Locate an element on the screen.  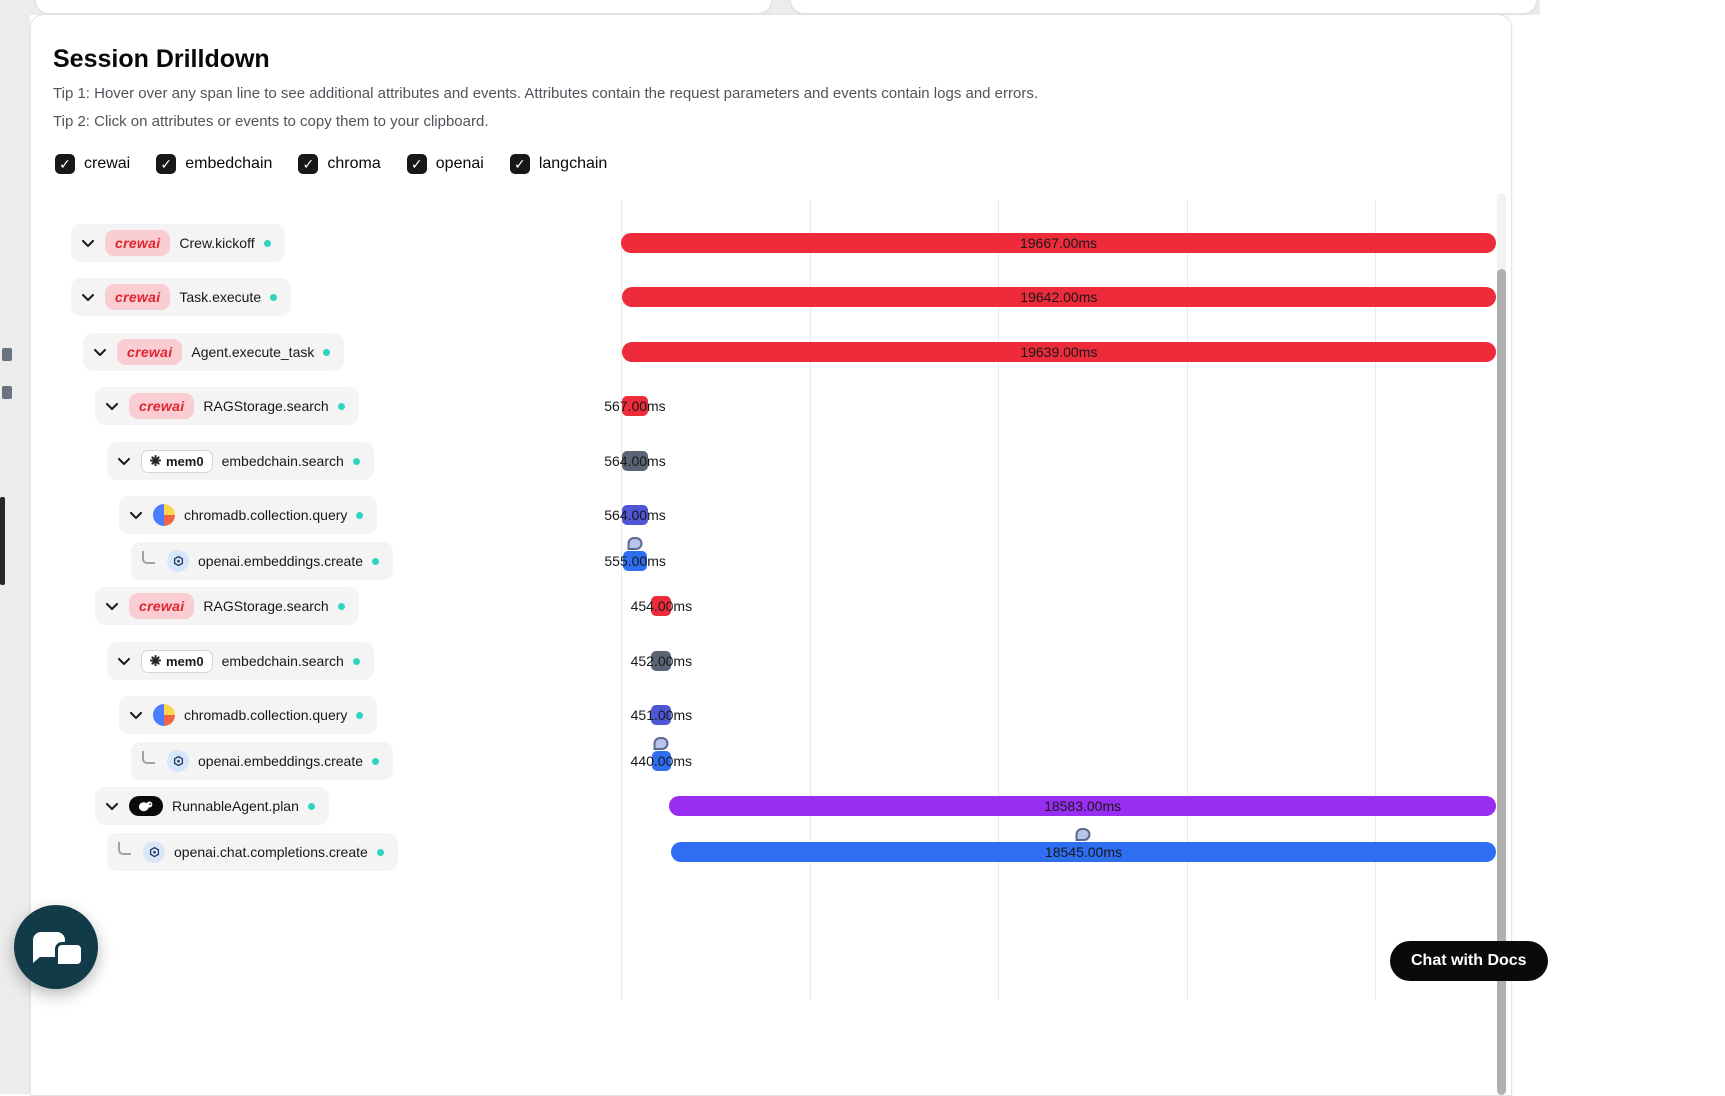
checkbox-openai: ✓ is located at coordinates (416, 164).